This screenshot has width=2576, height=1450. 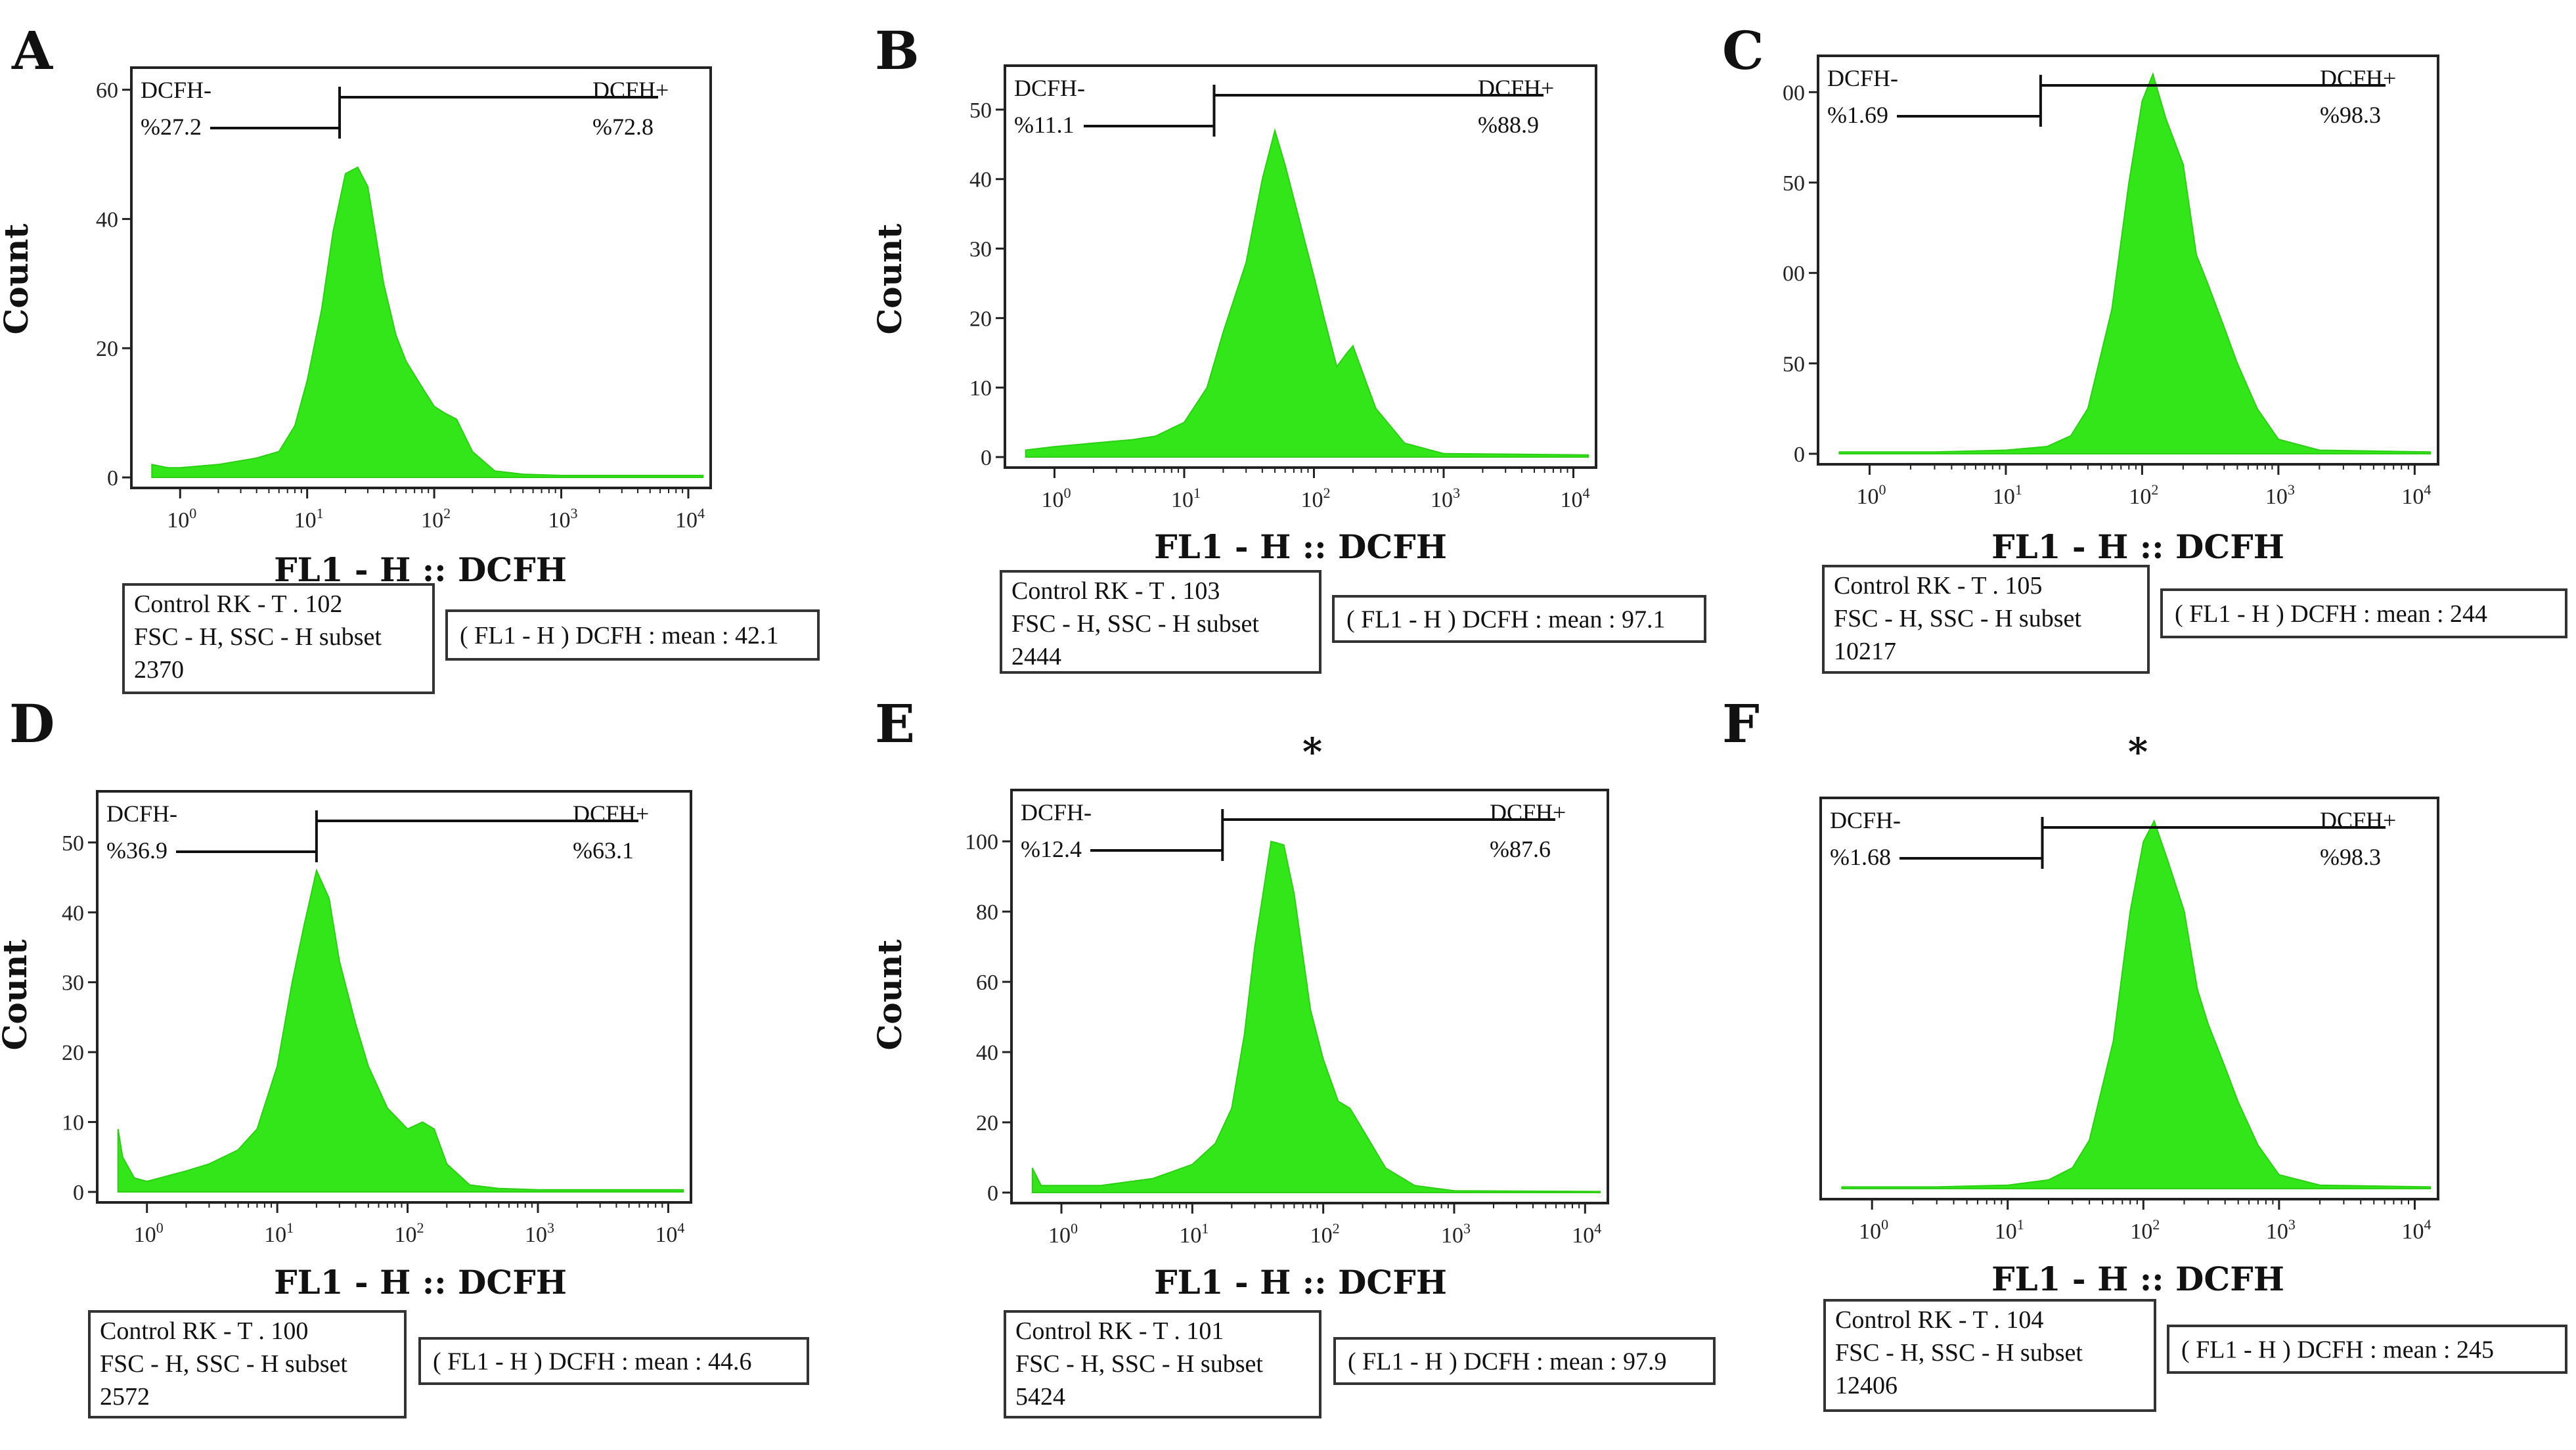 What do you see at coordinates (1115, 591) in the screenshot?
I see `sample-info-line: Control RK - T . 103` at bounding box center [1115, 591].